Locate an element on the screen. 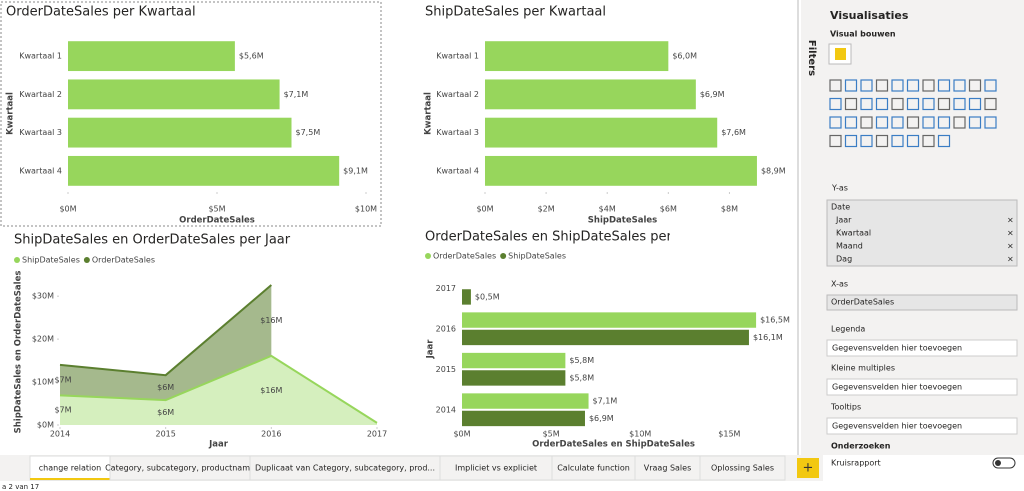  legend-label: ShipDateSales is located at coordinates (51, 260).